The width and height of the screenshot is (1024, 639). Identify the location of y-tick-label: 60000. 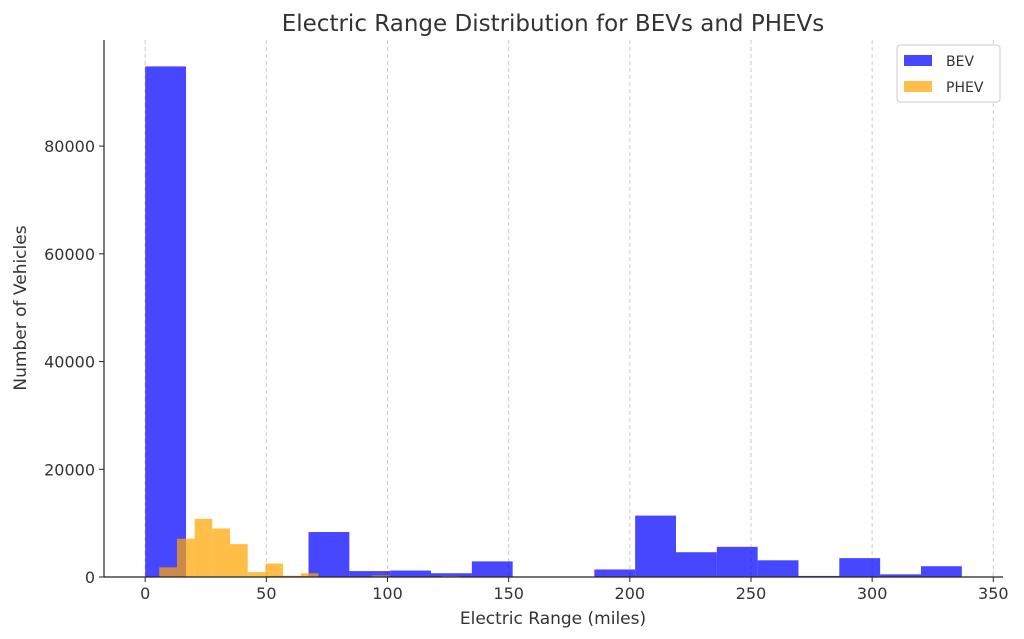
(69, 254).